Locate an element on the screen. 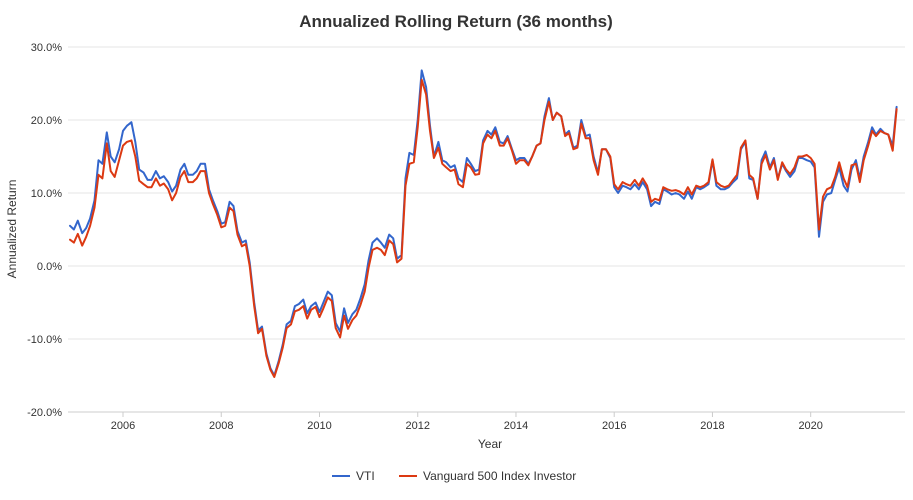 This screenshot has width=913, height=500. x-tick-label: 2010 is located at coordinates (319, 426).